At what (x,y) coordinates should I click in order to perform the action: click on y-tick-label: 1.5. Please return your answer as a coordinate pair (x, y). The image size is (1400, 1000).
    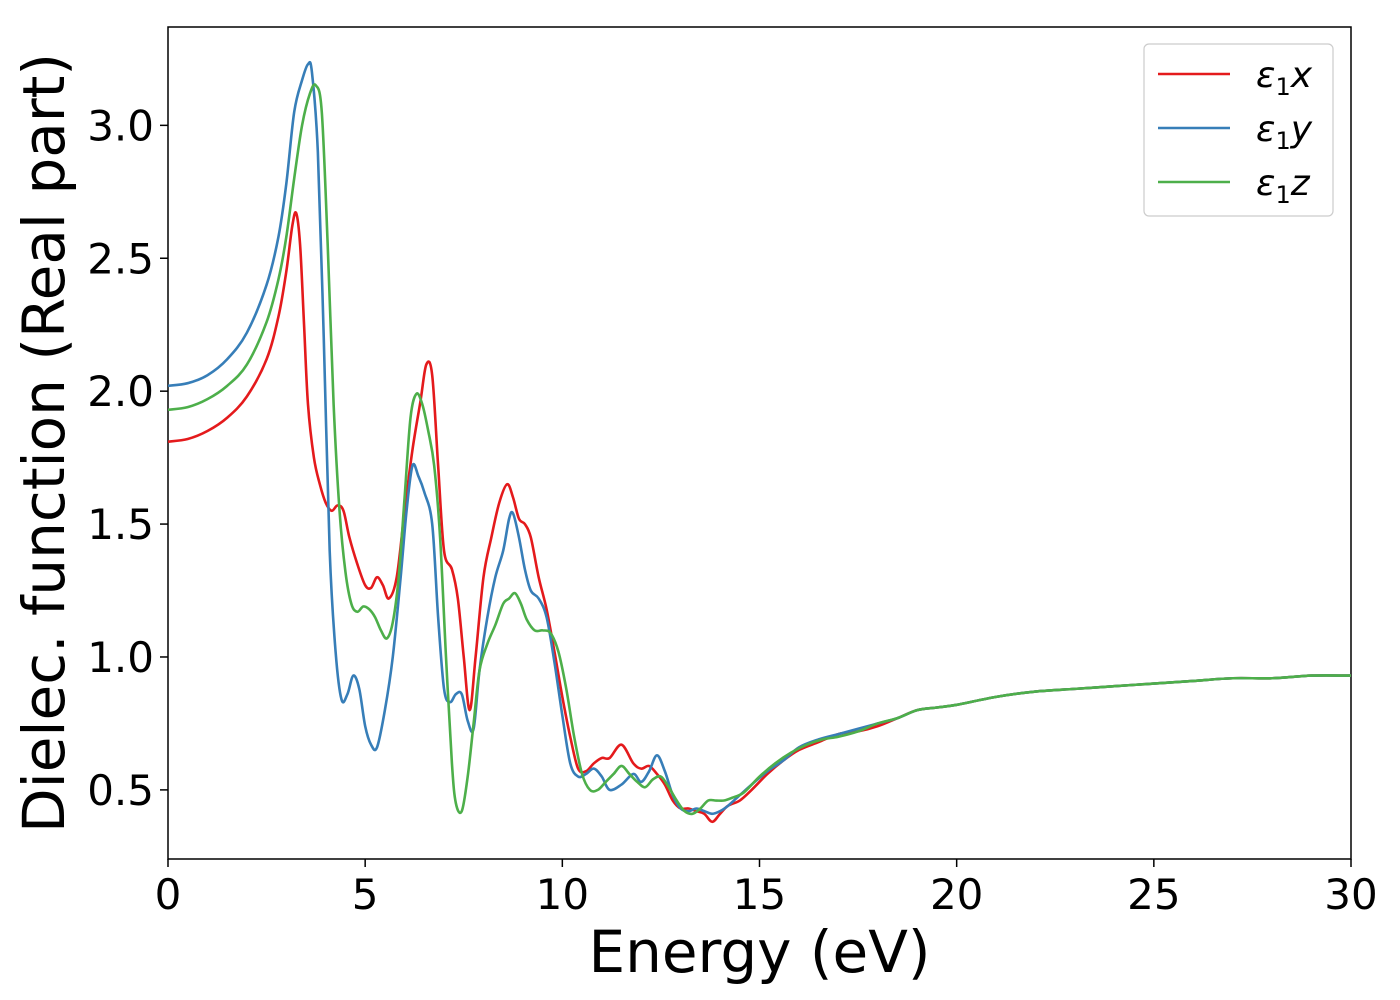
    Looking at the image, I should click on (120, 524).